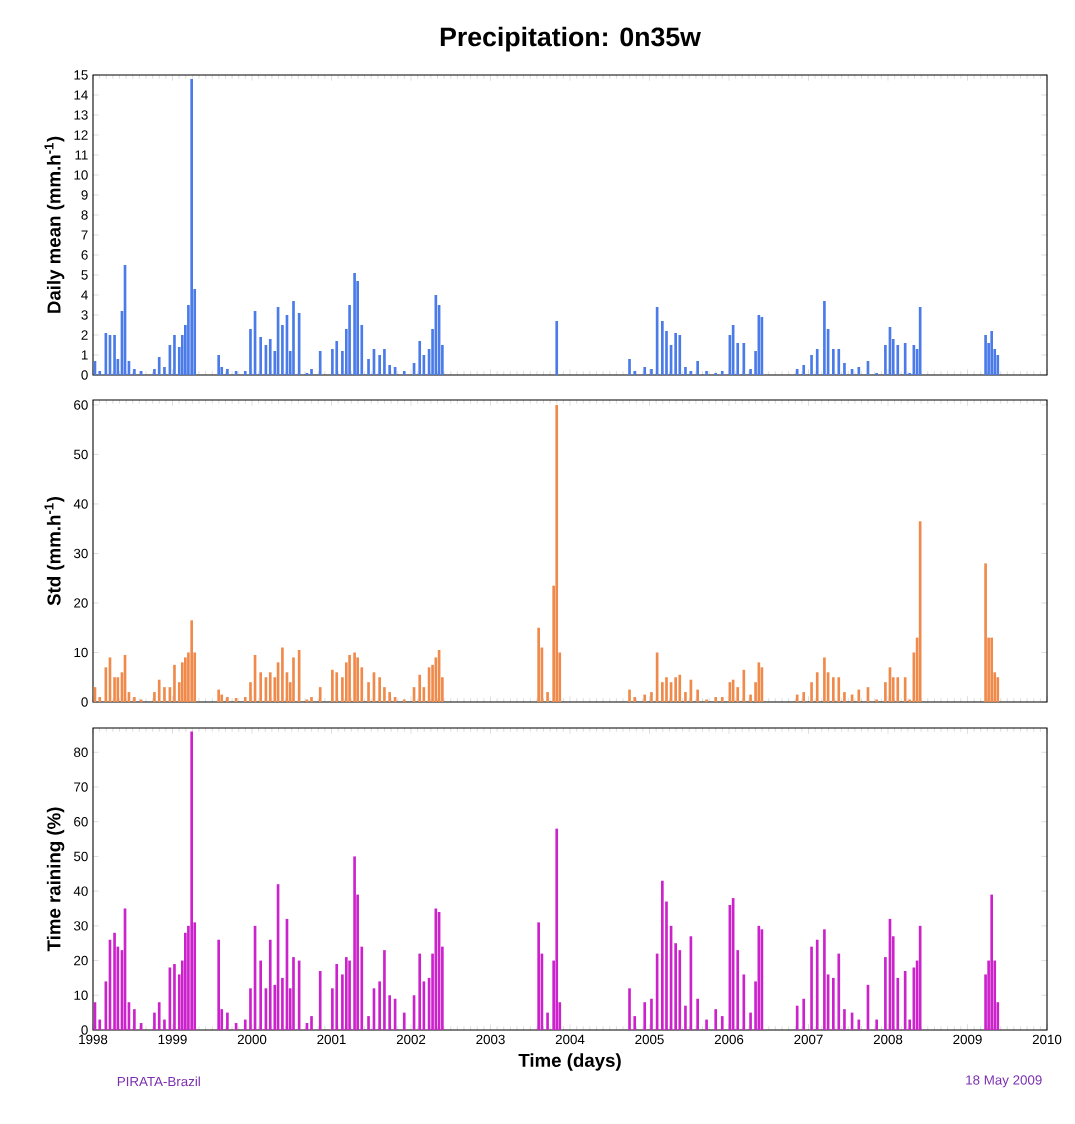 The image size is (1075, 1124). What do you see at coordinates (81, 95) in the screenshot?
I see `y-tick-label: 14` at bounding box center [81, 95].